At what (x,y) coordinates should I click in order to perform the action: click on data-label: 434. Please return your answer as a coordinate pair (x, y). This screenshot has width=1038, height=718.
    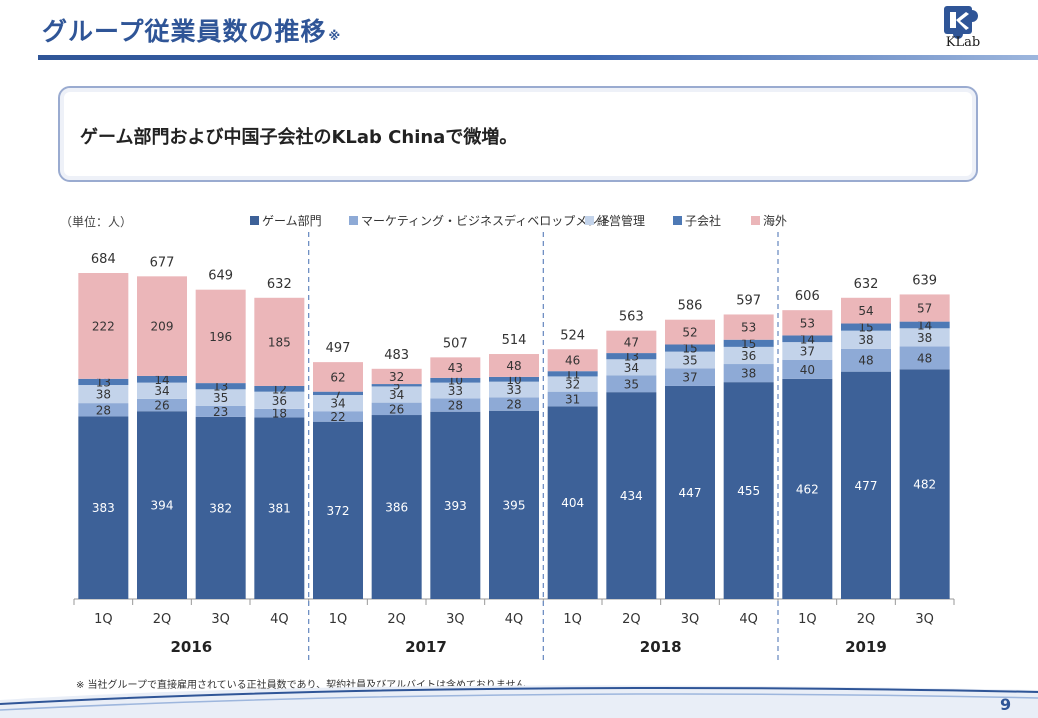
    Looking at the image, I should click on (631, 496).